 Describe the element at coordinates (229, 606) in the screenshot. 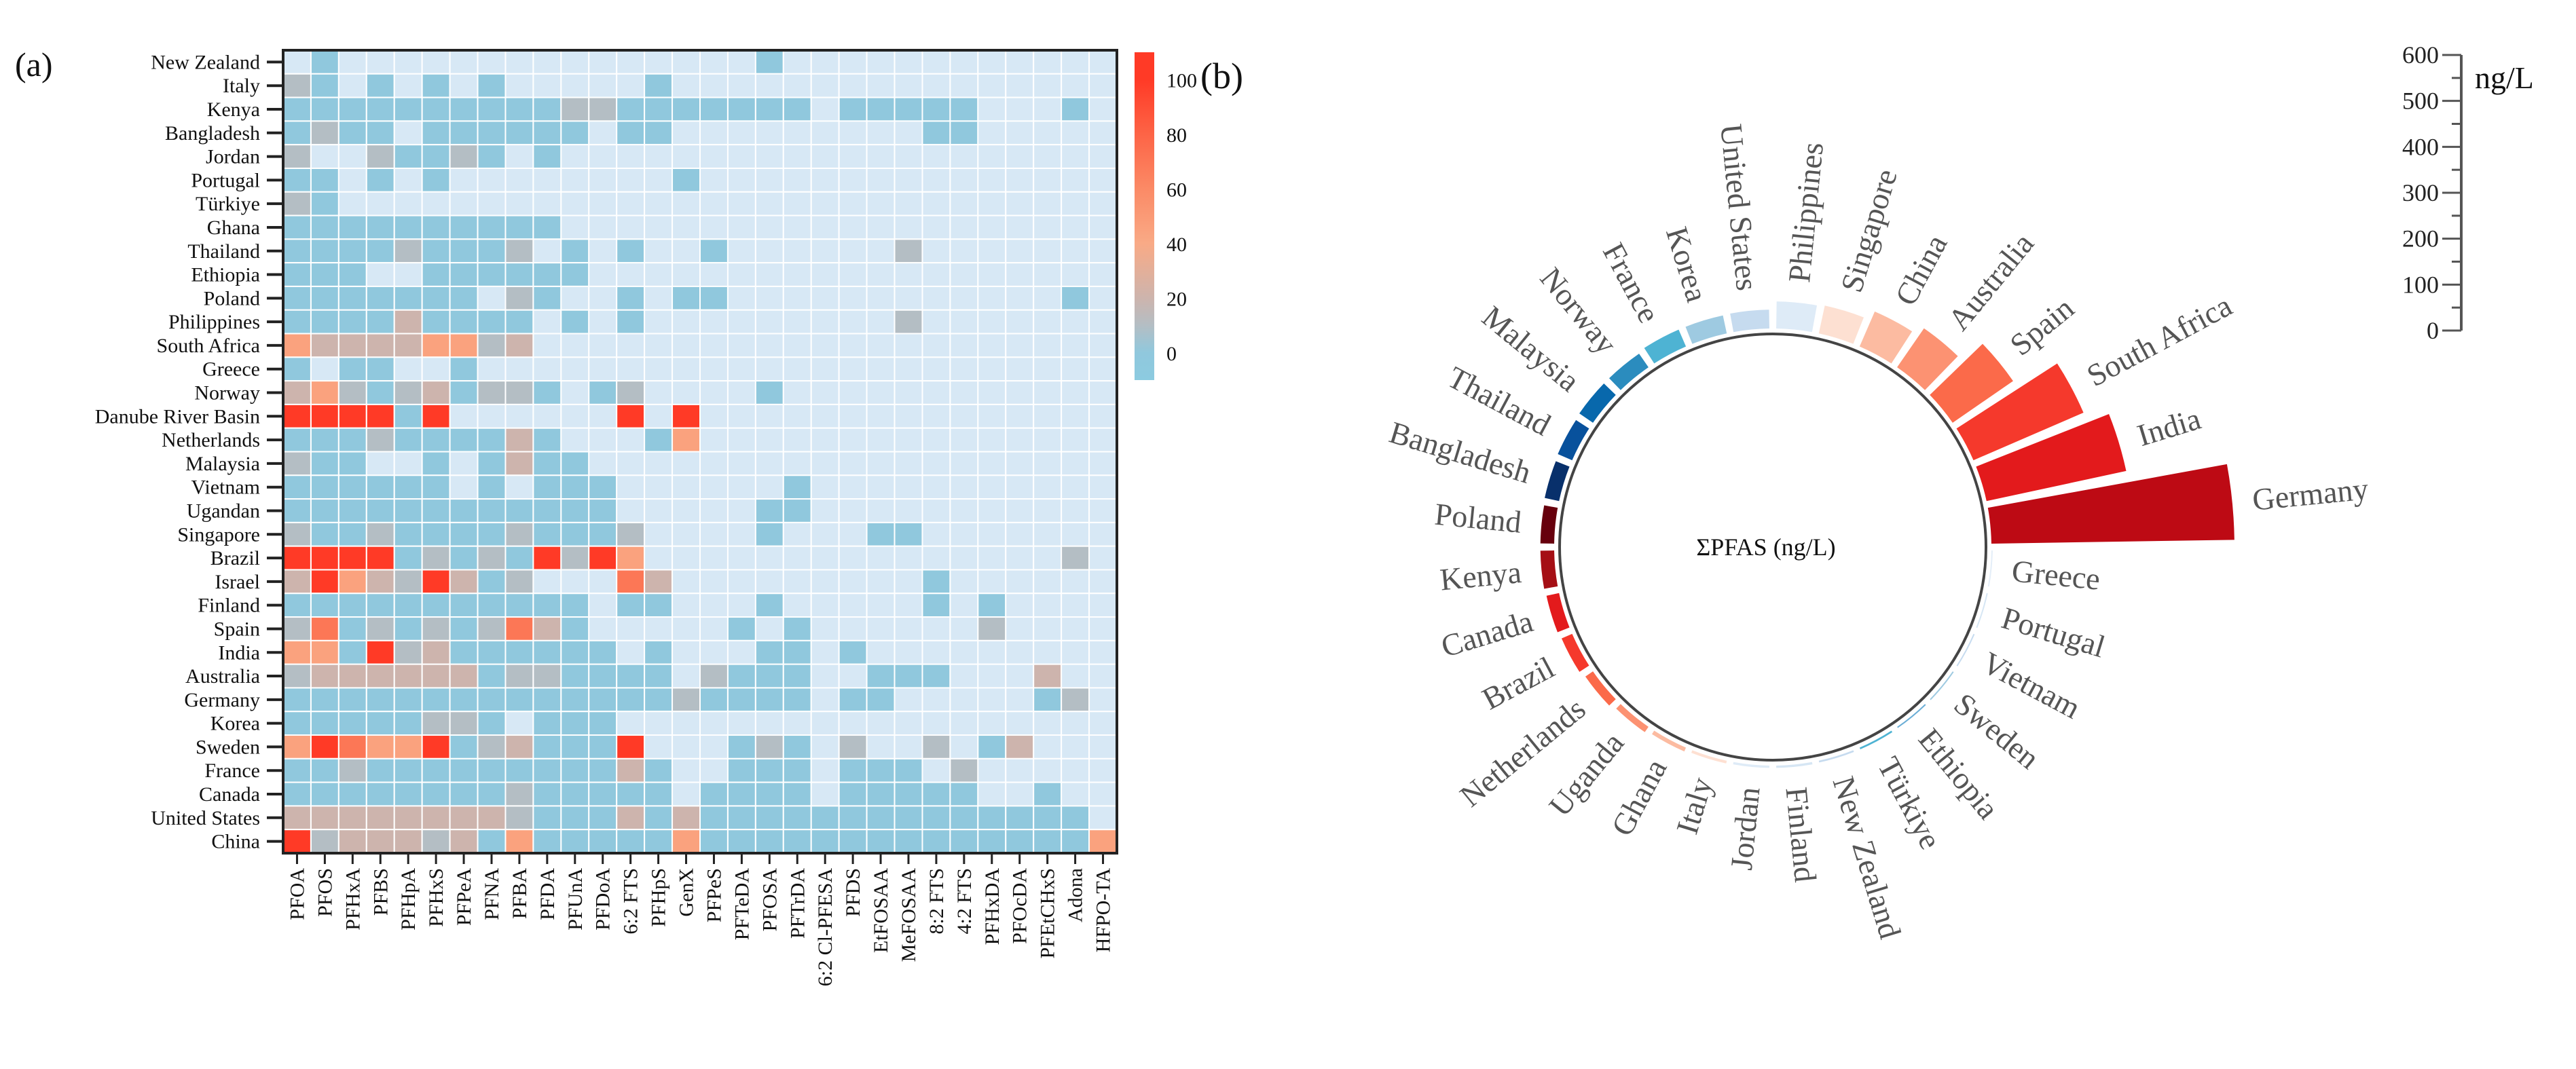

I see `row-label: Finland` at that location.